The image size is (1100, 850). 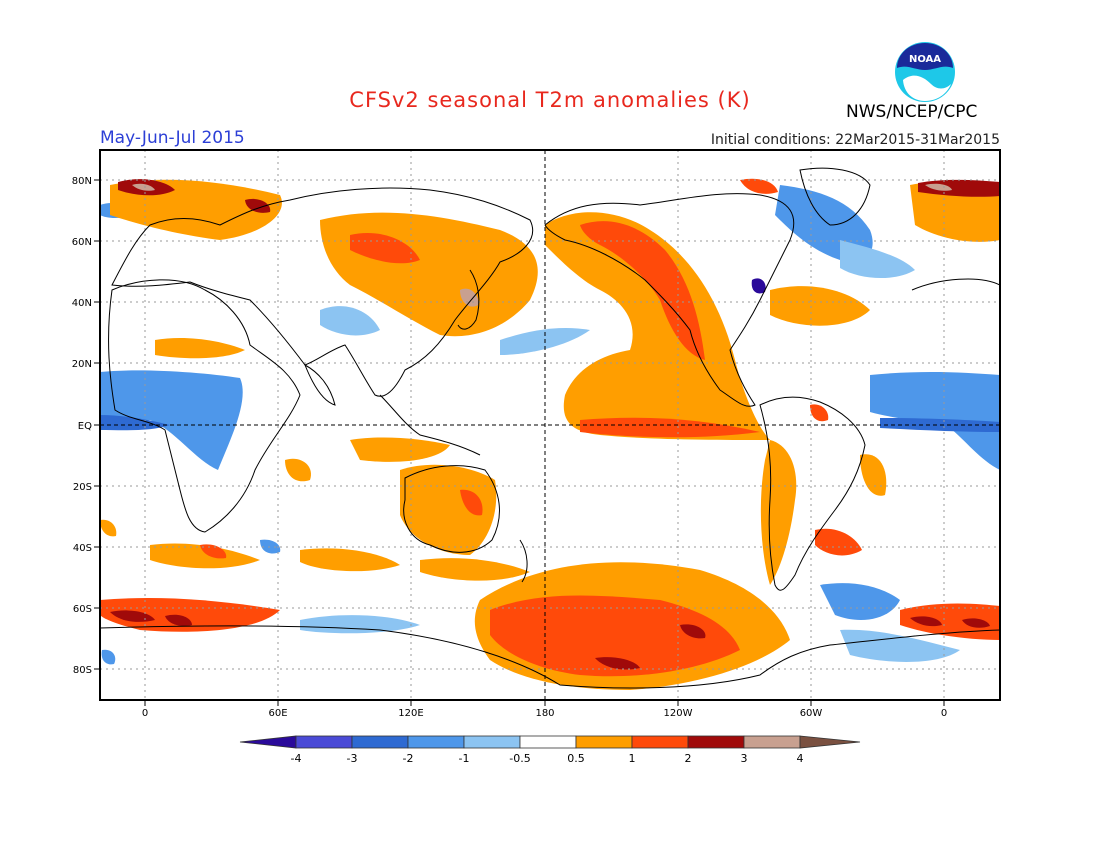 I want to click on colorbar, so click(x=550, y=742).